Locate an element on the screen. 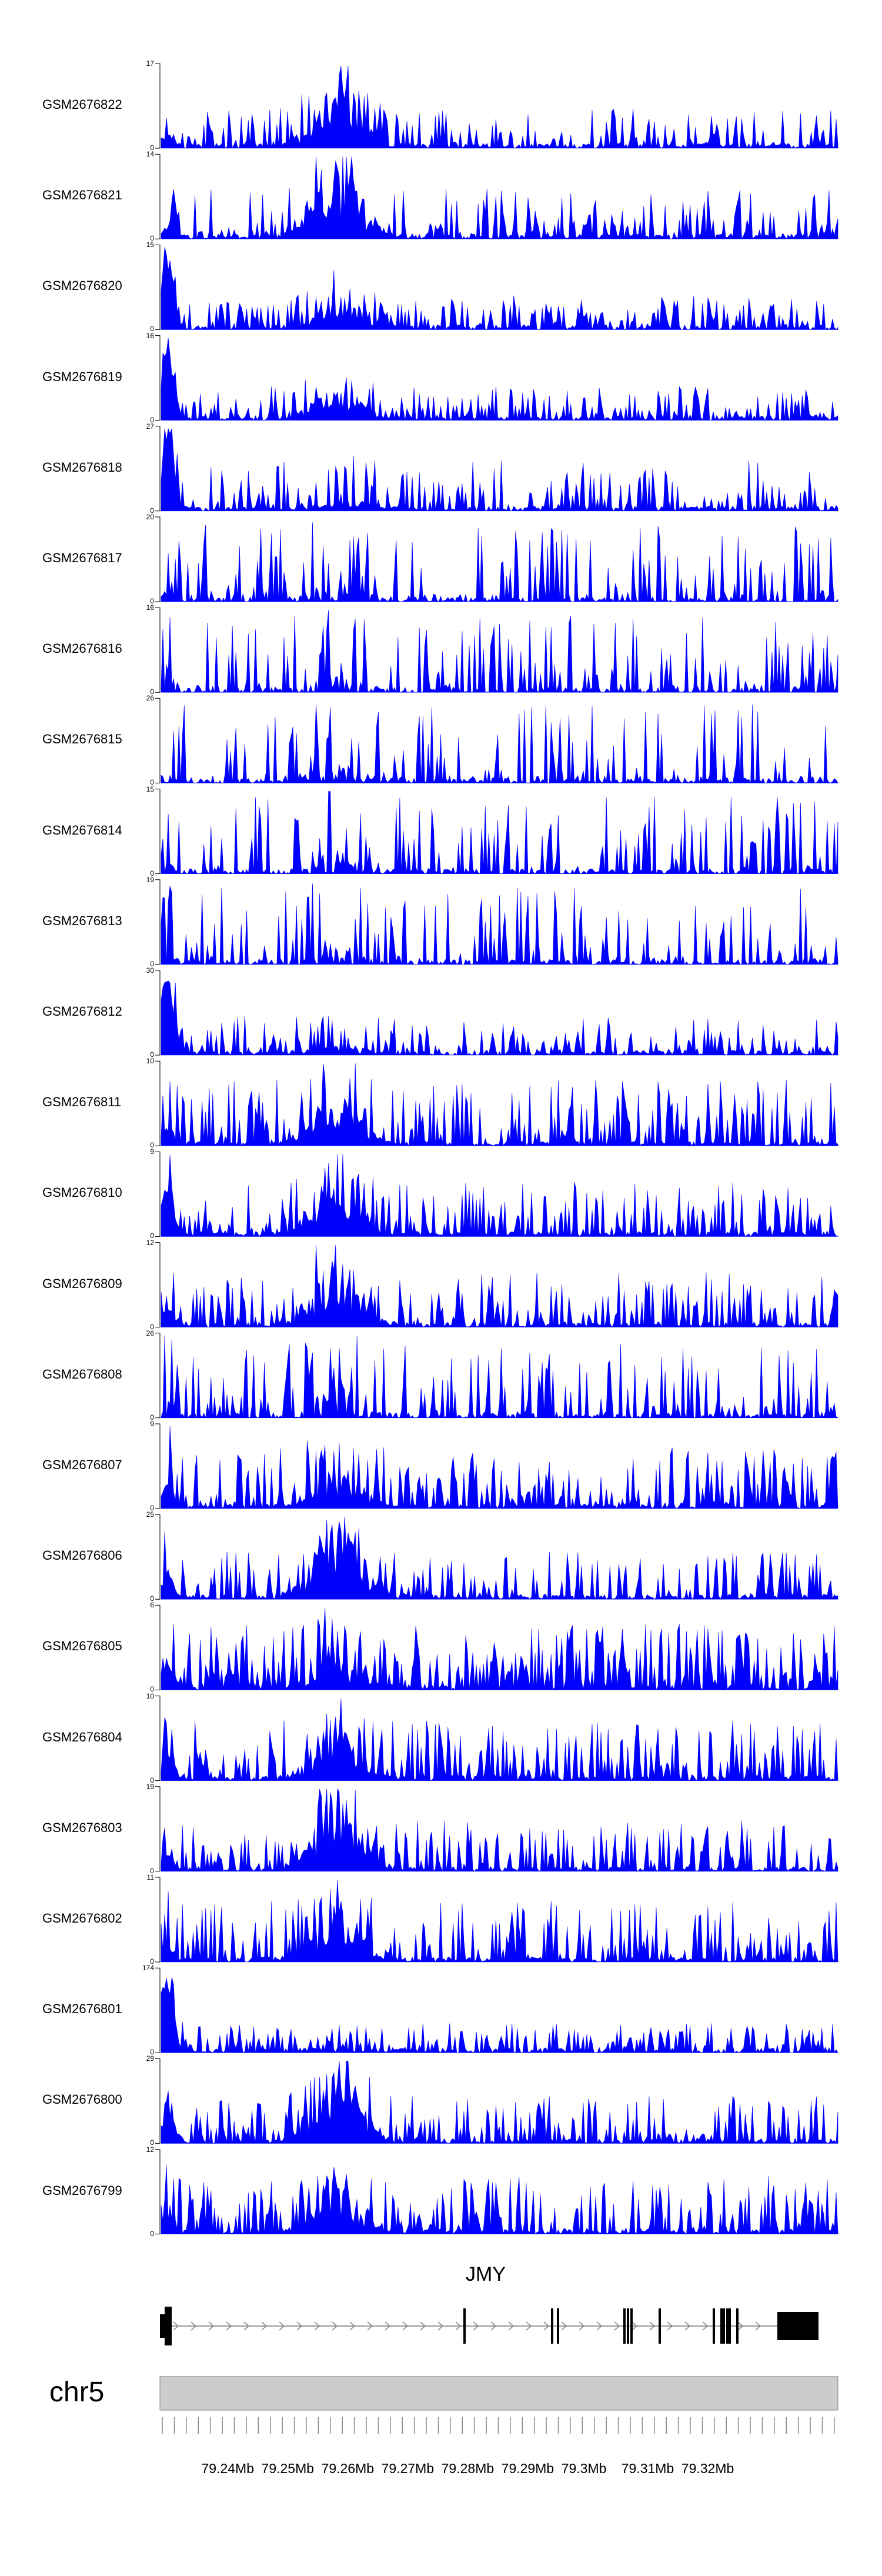  track-sample-label: GSM2676820 is located at coordinates (82, 285).